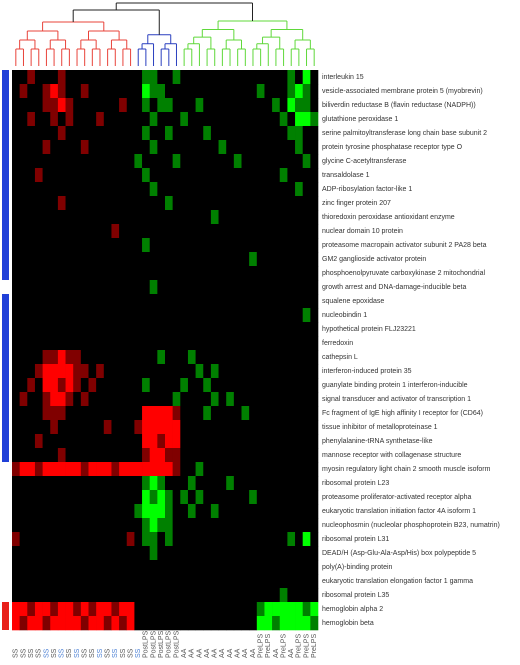  What do you see at coordinates (355, 595) in the screenshot?
I see `row-label: ribosomal protein L35` at bounding box center [355, 595].